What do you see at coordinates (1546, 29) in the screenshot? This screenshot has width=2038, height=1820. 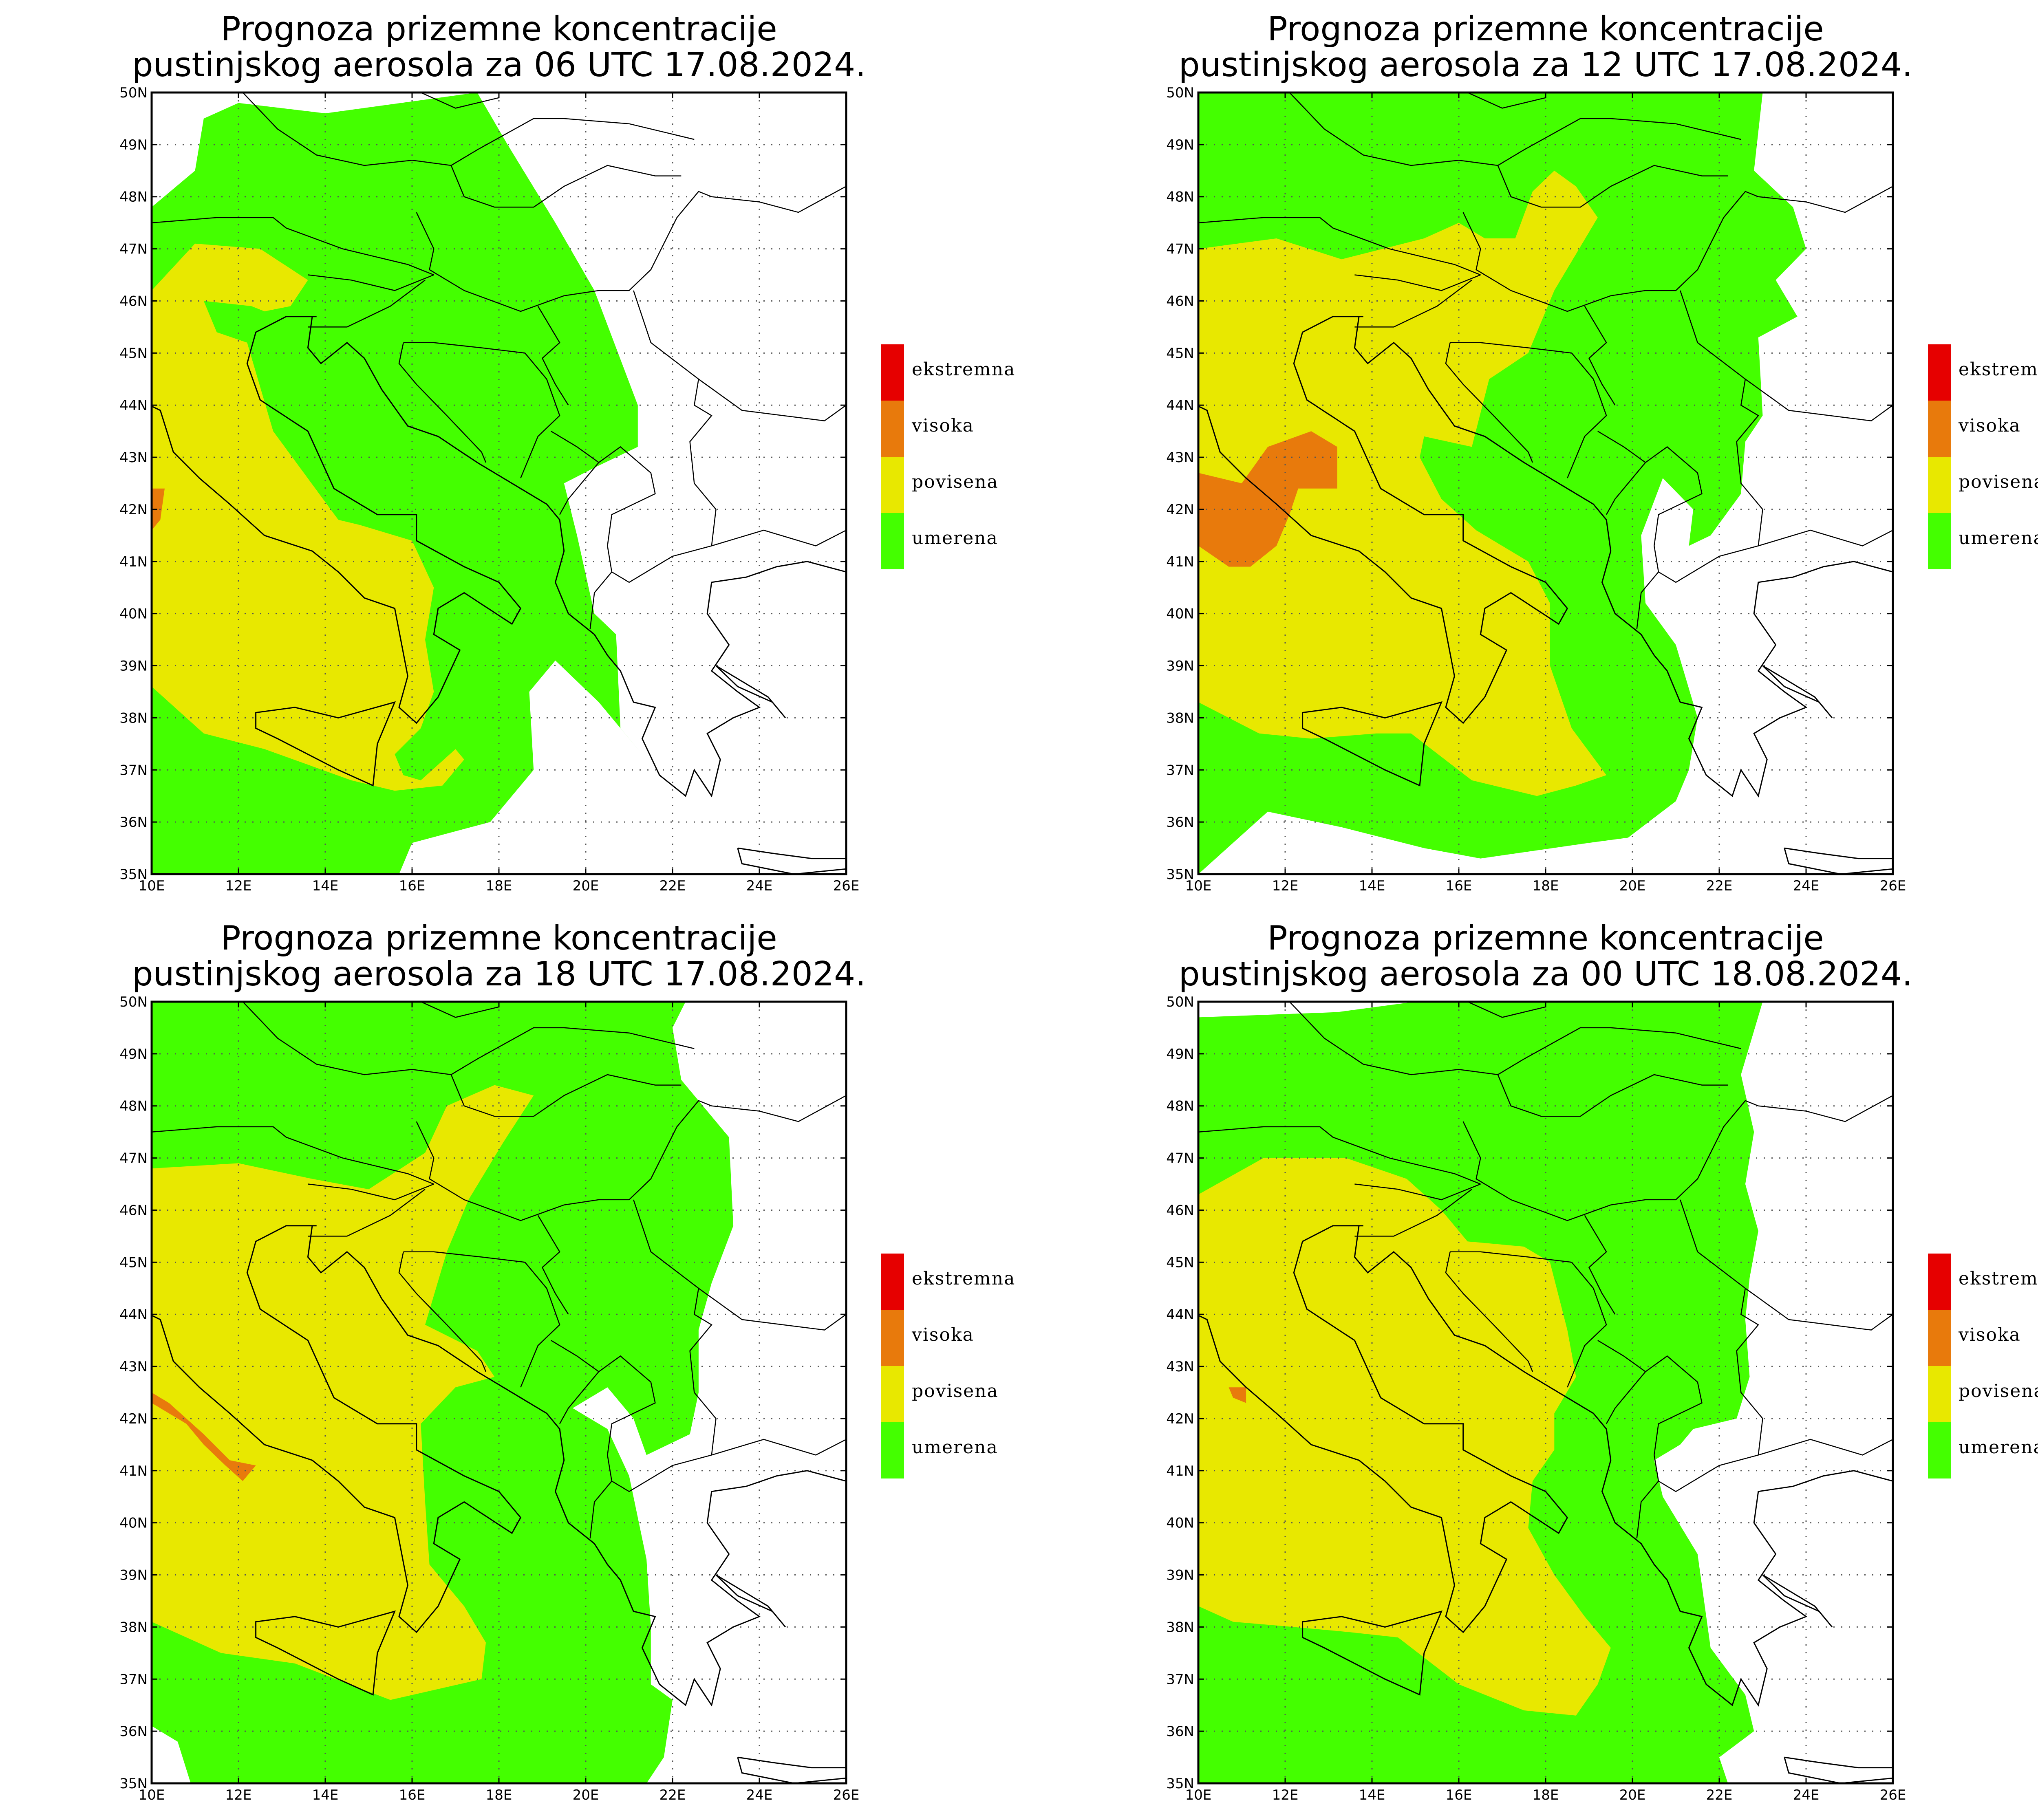 I see `panel-title-line1: Prognoza prizemne koncentracije` at bounding box center [1546, 29].